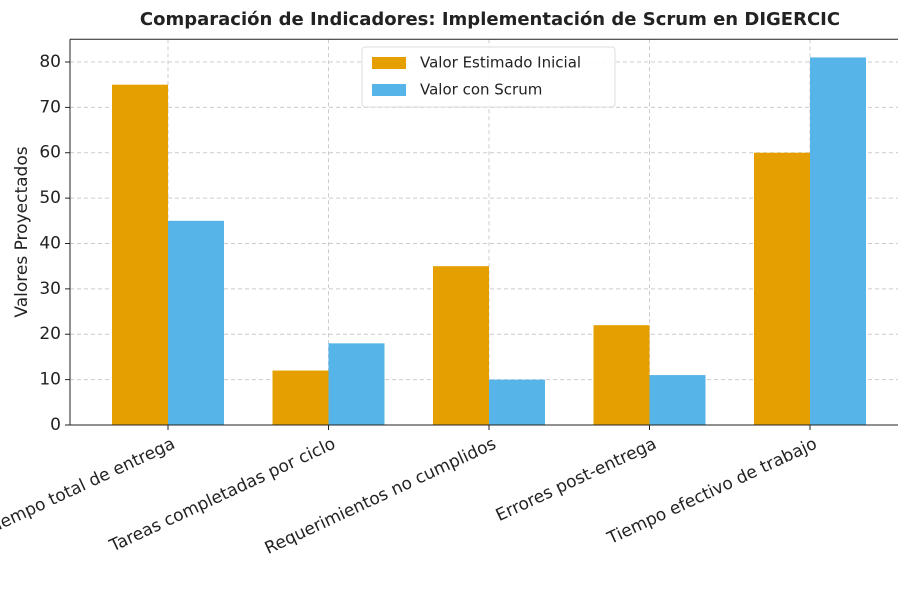 The width and height of the screenshot is (901, 601). Describe the element at coordinates (22, 231) in the screenshot. I see `y-axis-label: Valores Proyectados` at that location.